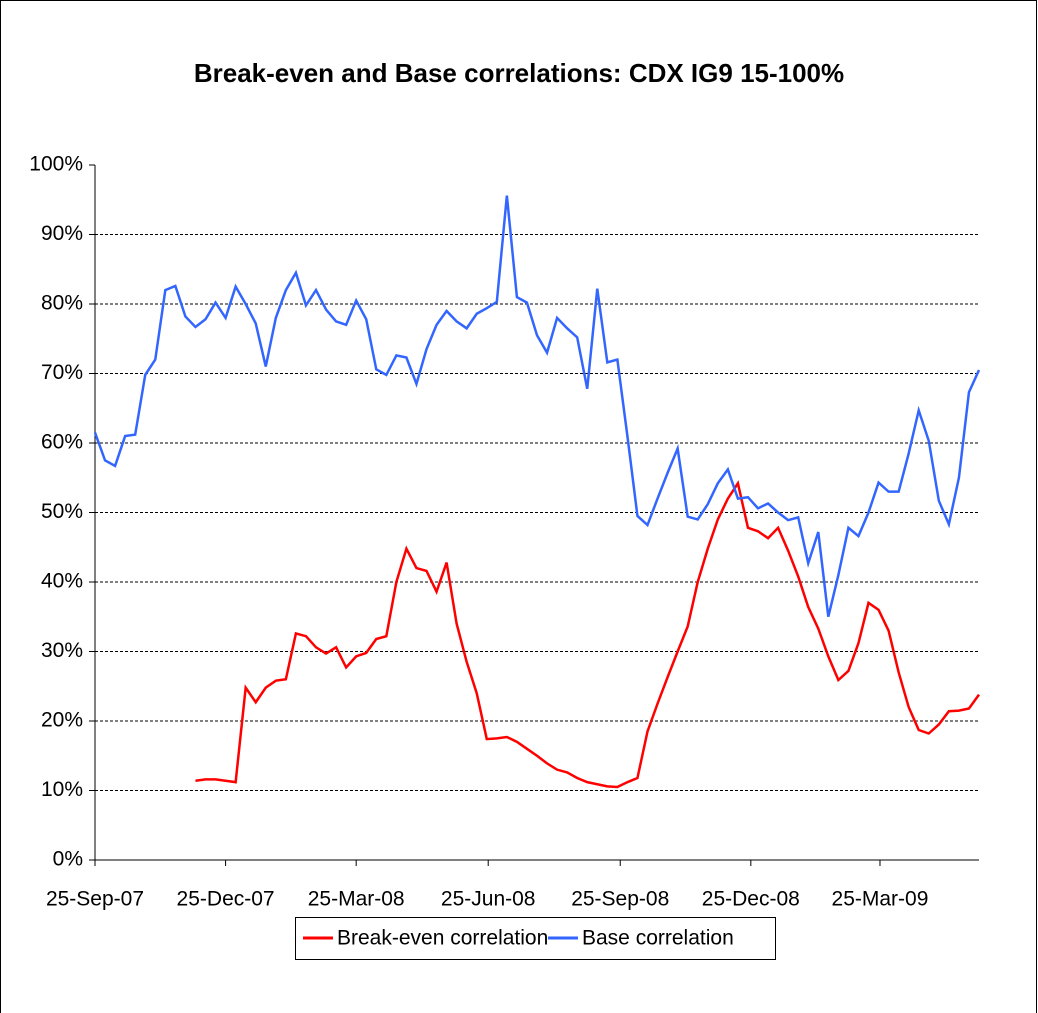  Describe the element at coordinates (68, 859) in the screenshot. I see `y-tick-label: 0%` at that location.